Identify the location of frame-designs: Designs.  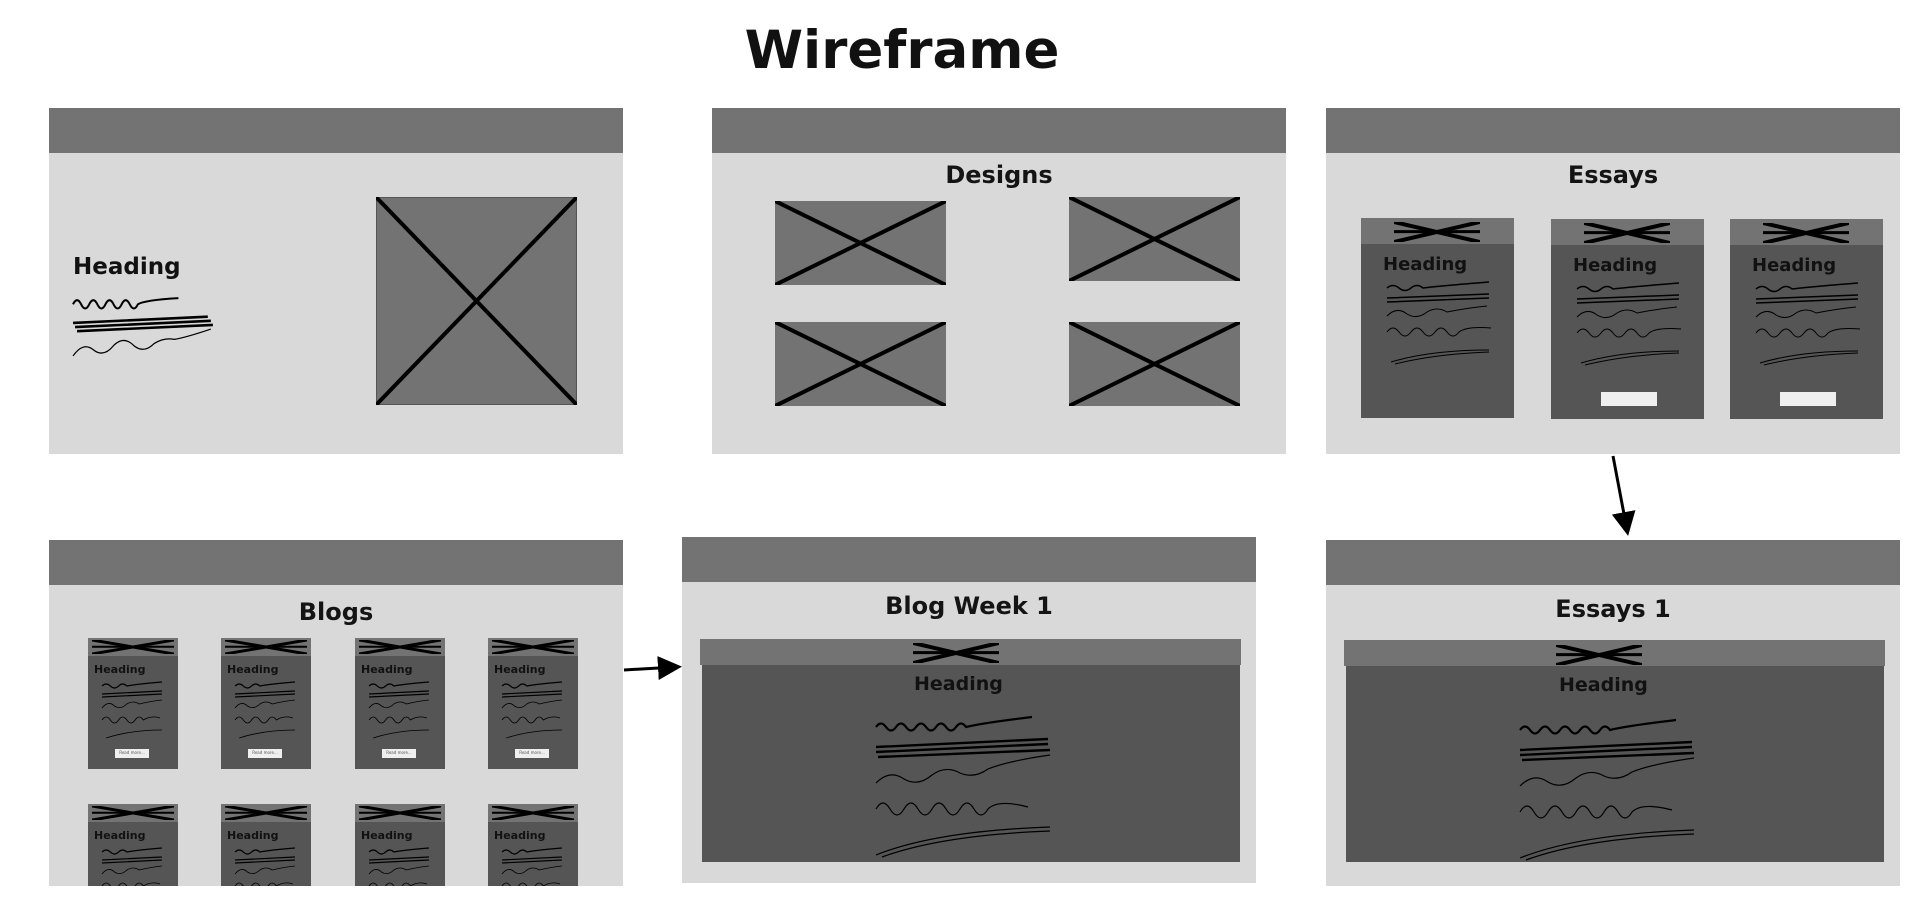
(999, 281).